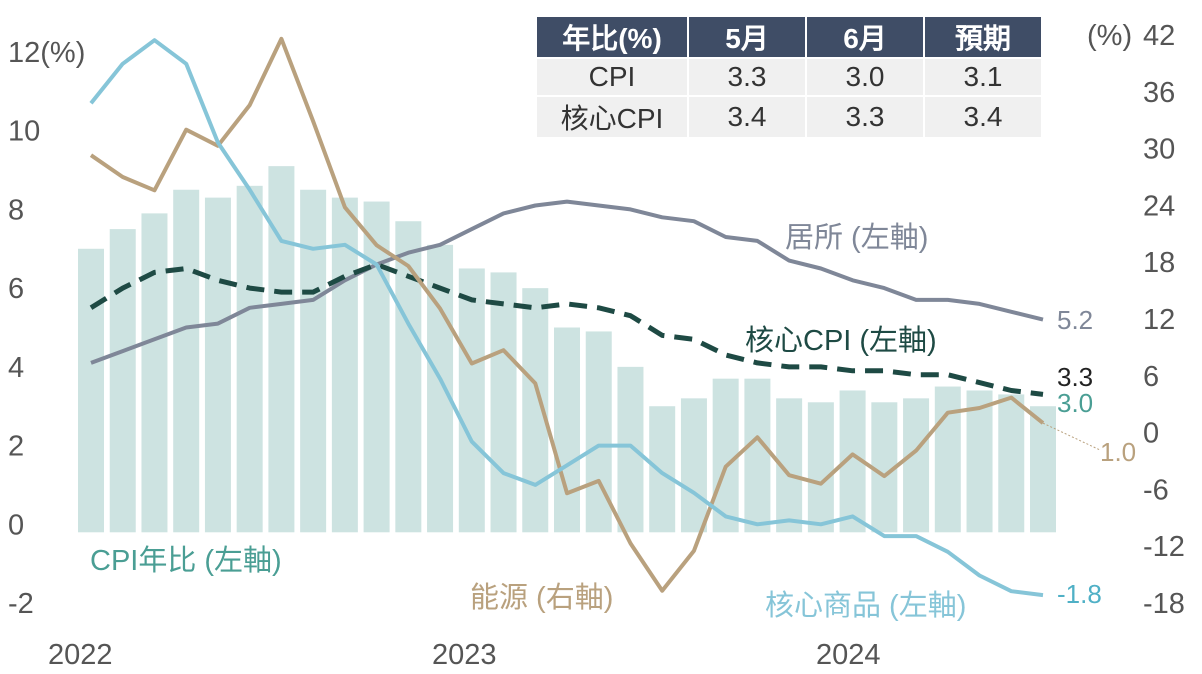 The width and height of the screenshot is (1202, 674). I want to click on cpi-series-label: CPI年比 (左軸), so click(186, 560).